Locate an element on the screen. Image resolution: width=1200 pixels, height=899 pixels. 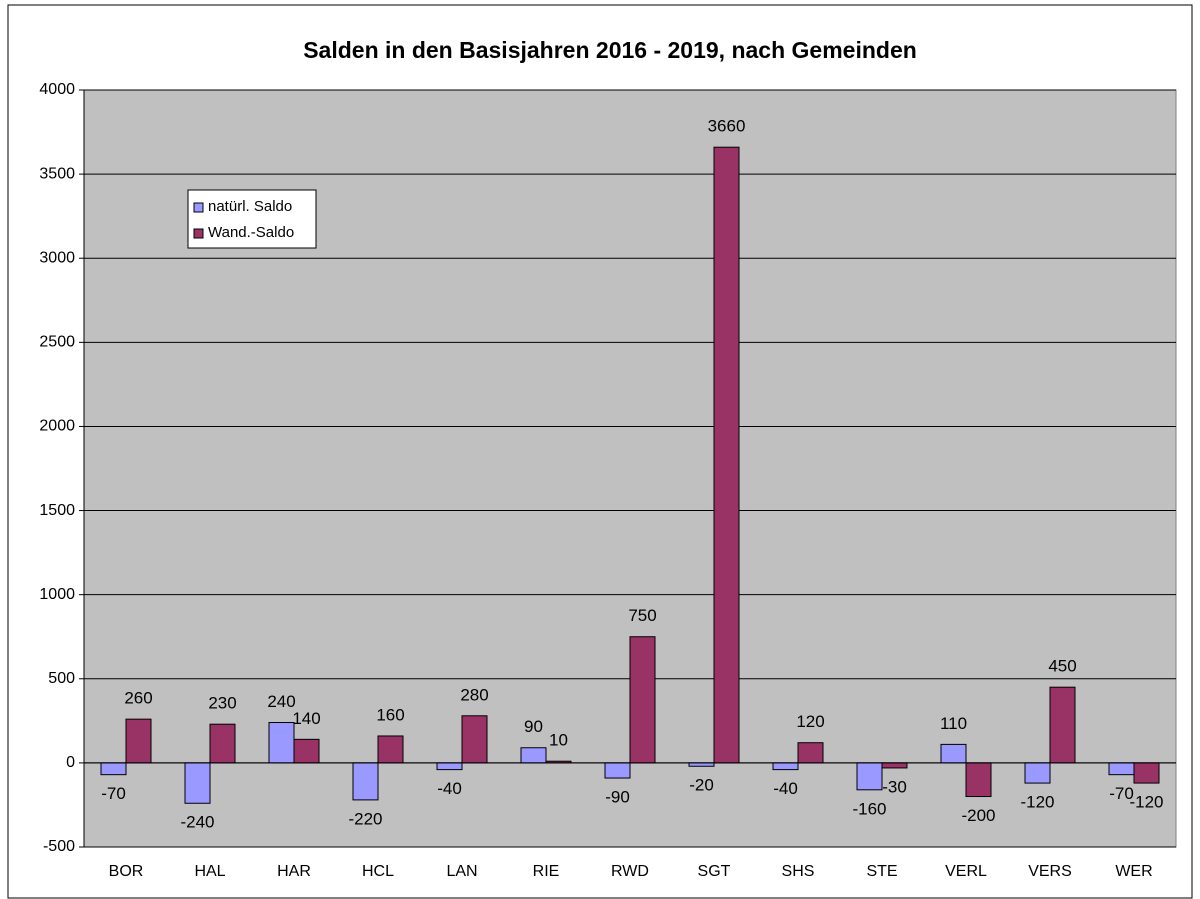
legend-label: natürl. Saldo is located at coordinates (250, 206).